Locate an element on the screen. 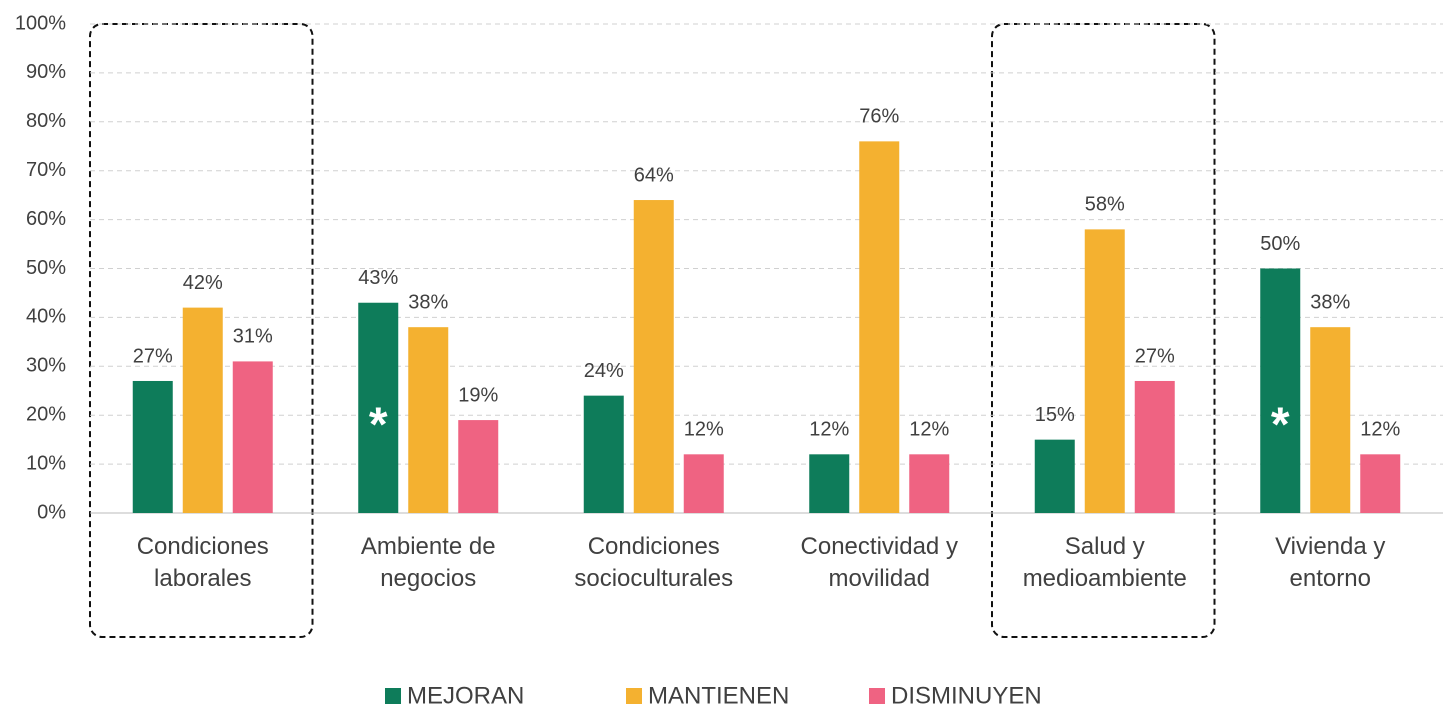 Image resolution: width=1443 pixels, height=711 pixels. x-tick-label: Conectividad y movilidad is located at coordinates (879, 562).